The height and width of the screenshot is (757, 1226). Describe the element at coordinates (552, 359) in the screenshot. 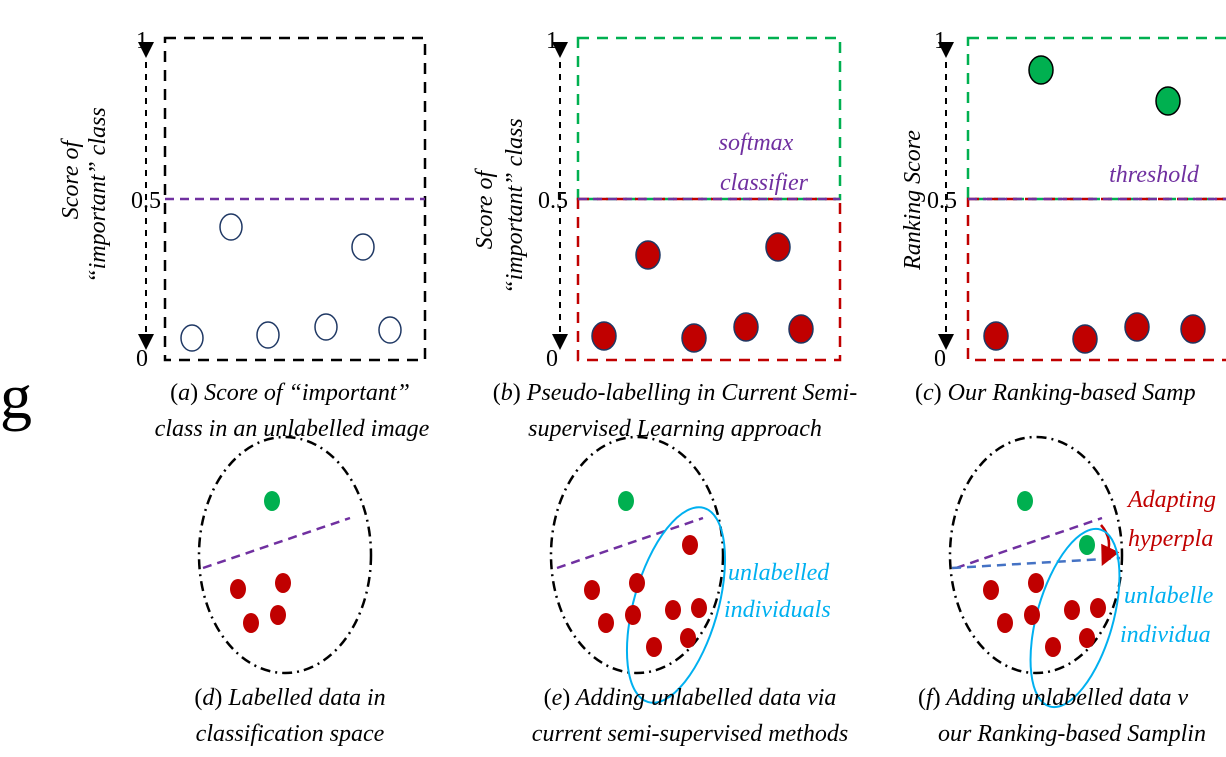

I see `panel-b-tick-bottom: 0` at that location.